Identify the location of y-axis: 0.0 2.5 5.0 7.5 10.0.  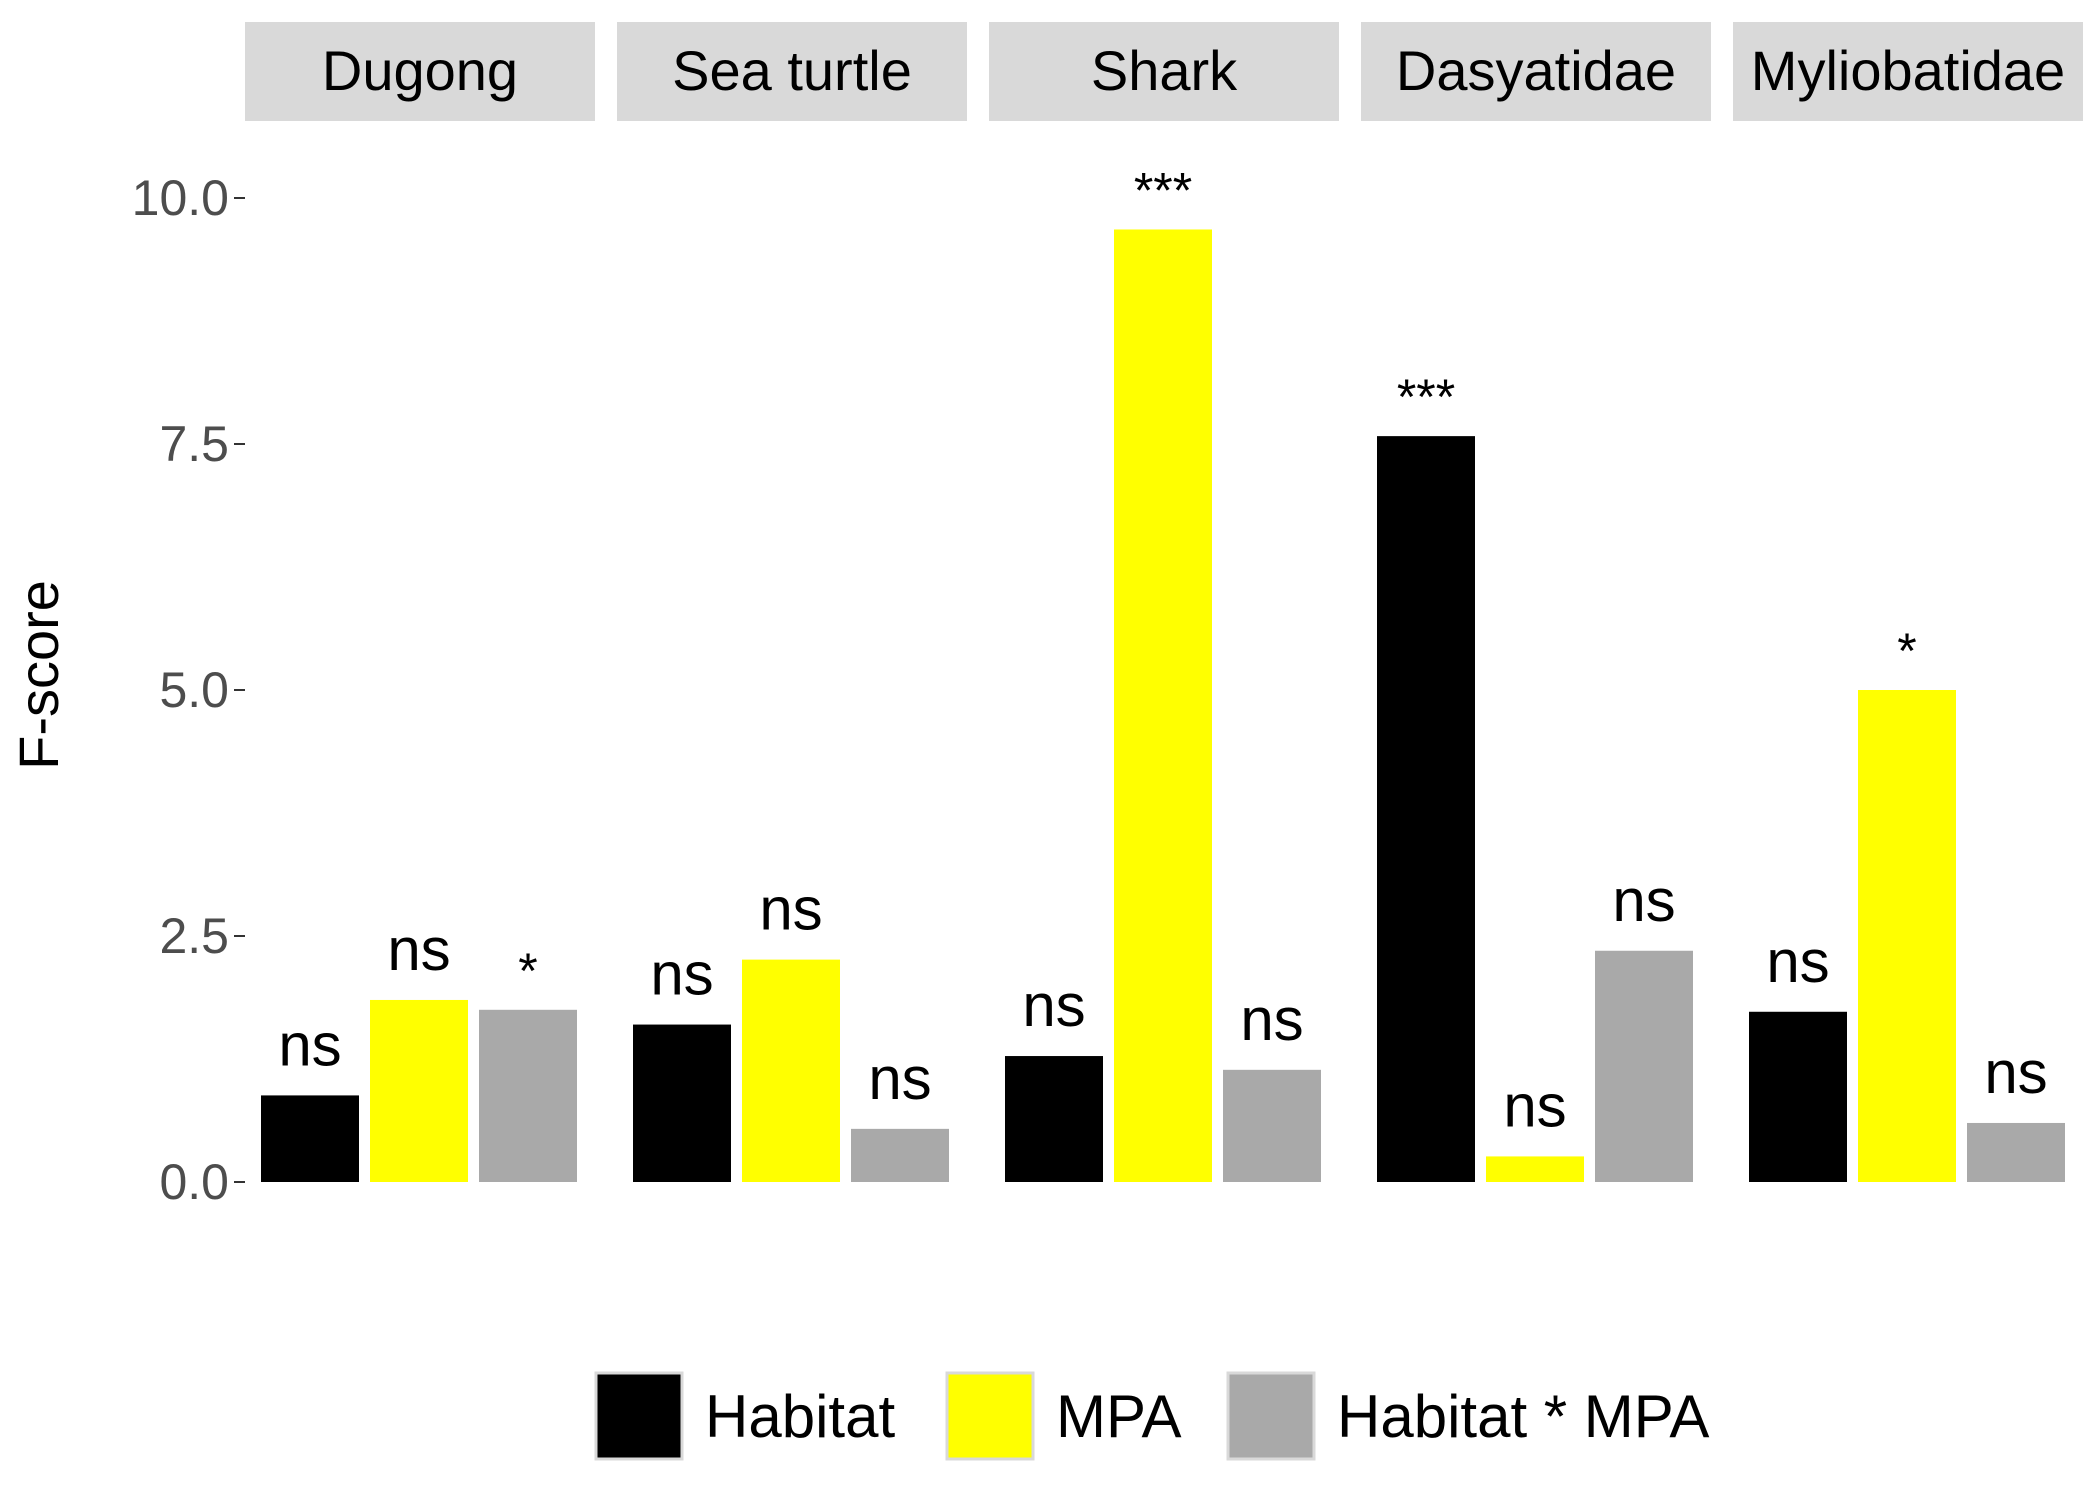
(188, 690).